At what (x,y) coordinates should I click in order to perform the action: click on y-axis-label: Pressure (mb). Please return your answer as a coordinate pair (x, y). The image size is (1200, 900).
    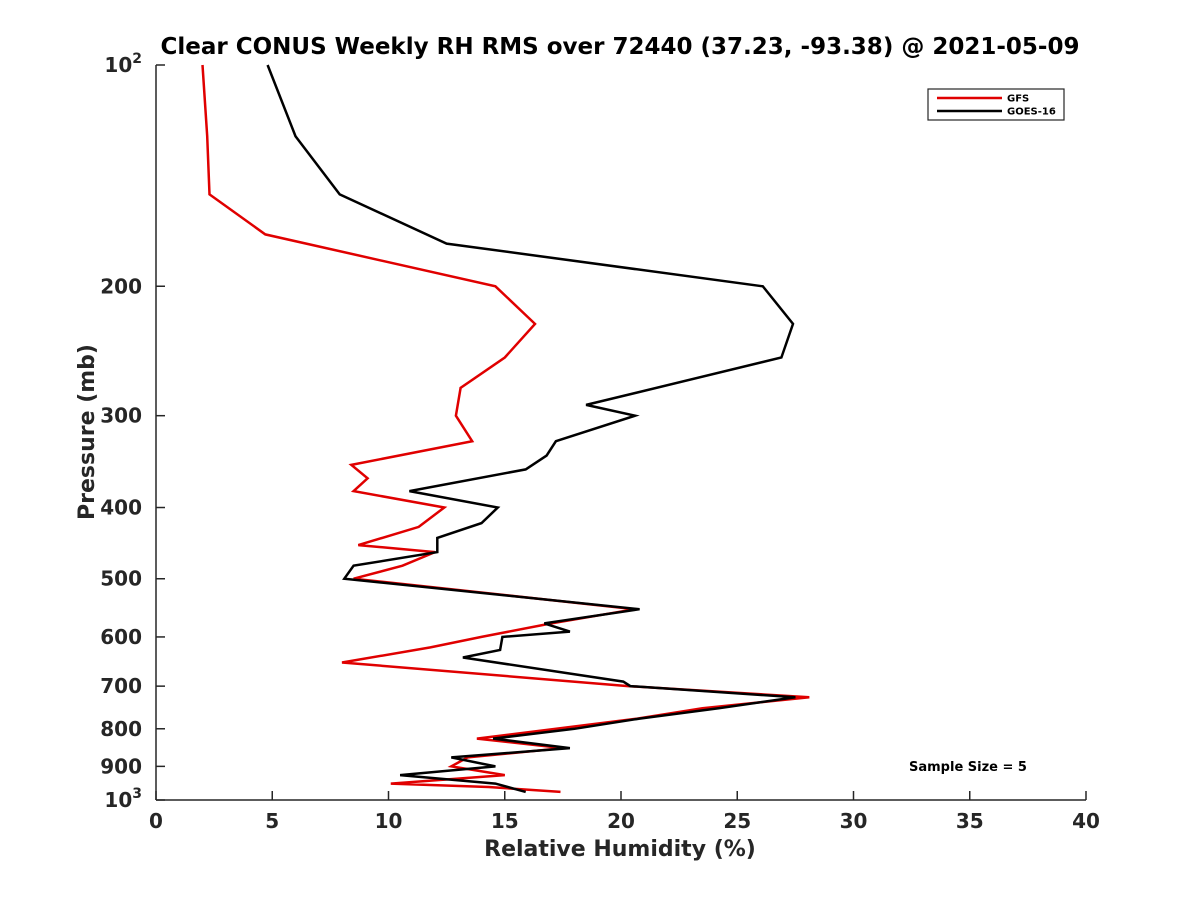
    Looking at the image, I should click on (87, 432).